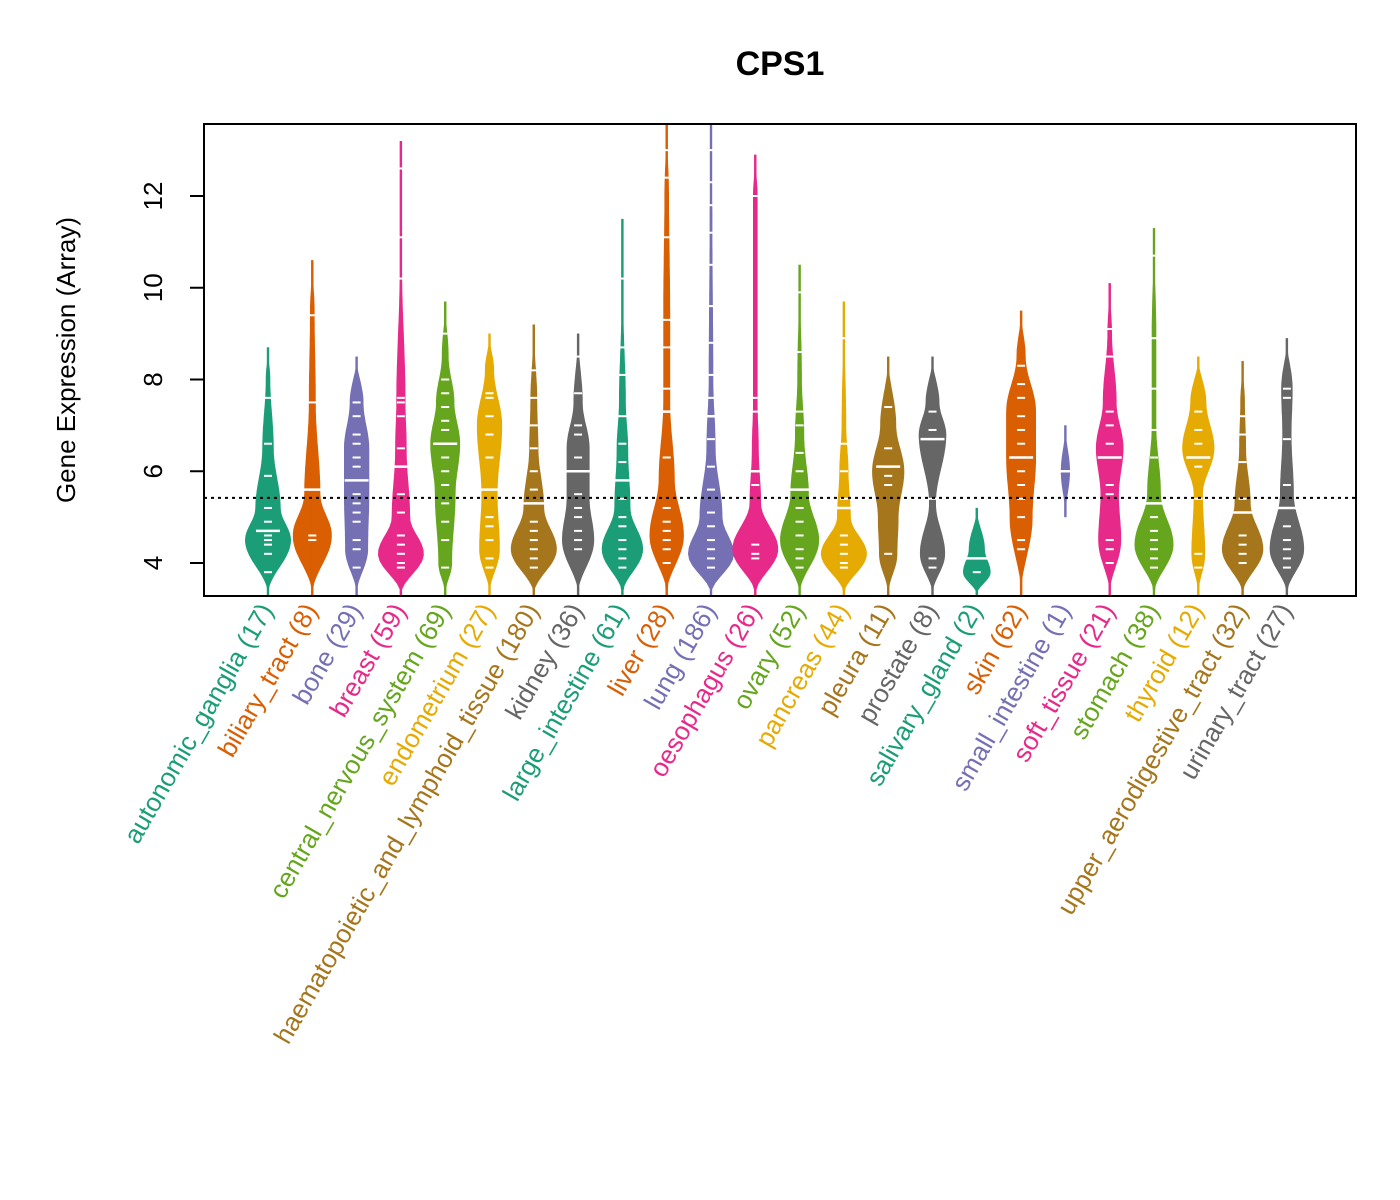  I want to click on bean-biliary_tract, so click(312, 427).